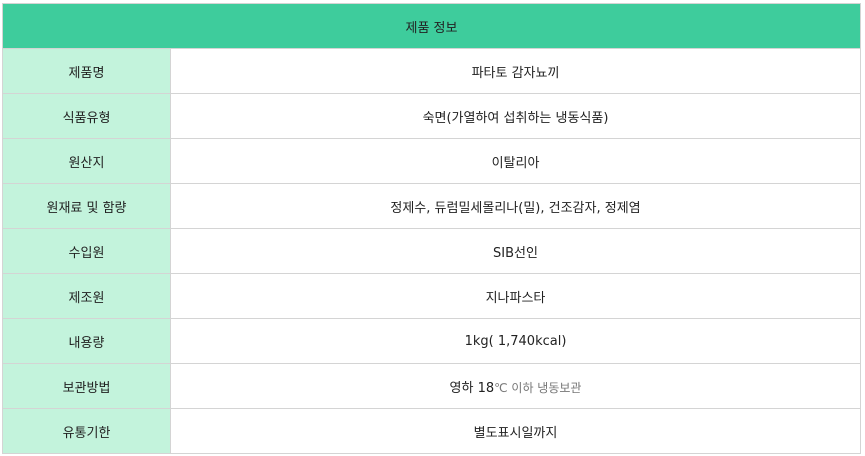 This screenshot has height=456, width=865. I want to click on table-row: 유통기한 별도표시일까지, so click(431, 431).